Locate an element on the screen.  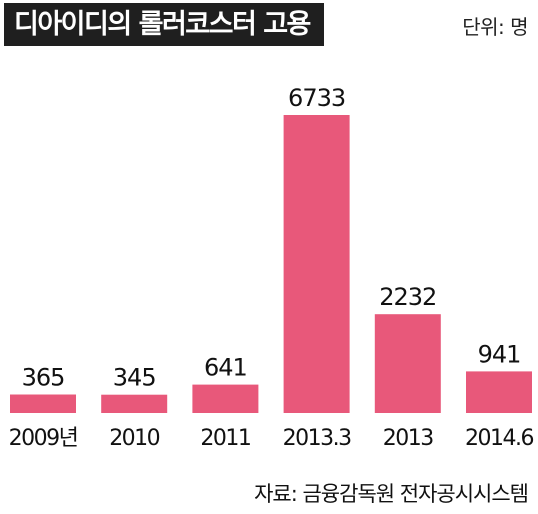
chart-title: 디아이디의 롤러코스터 고용 is located at coordinates (164, 24).